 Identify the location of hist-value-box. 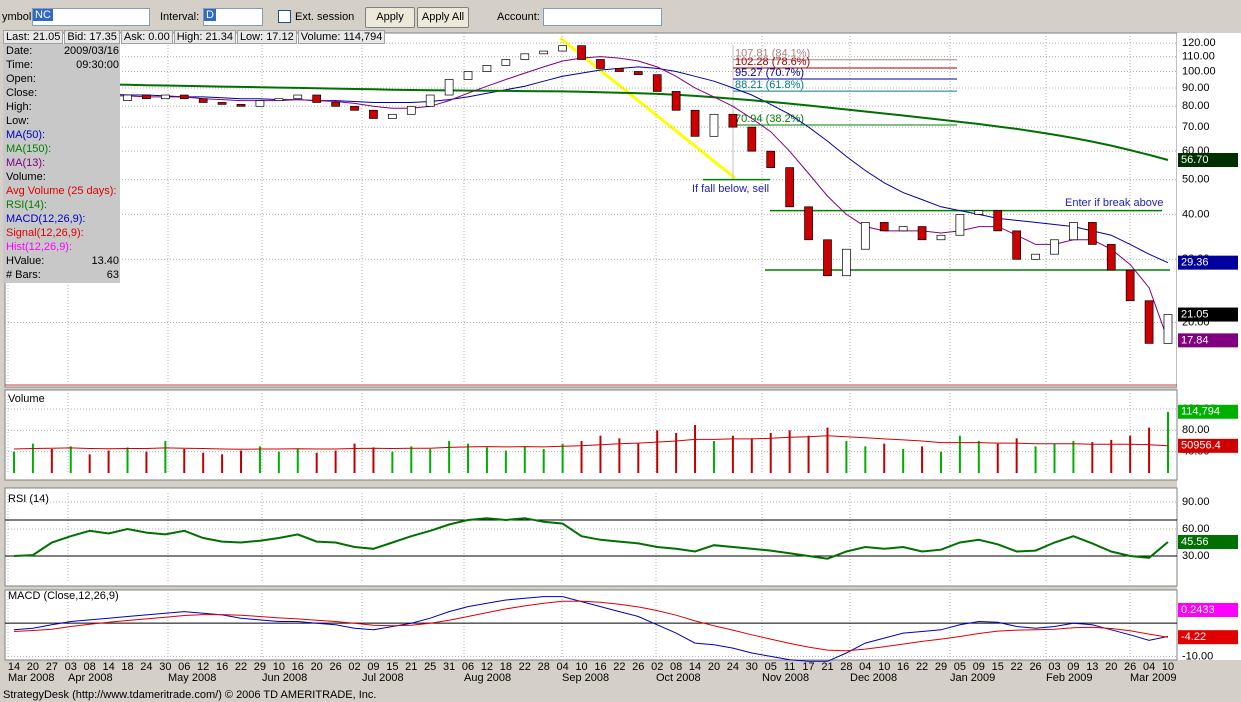
(1208, 610).